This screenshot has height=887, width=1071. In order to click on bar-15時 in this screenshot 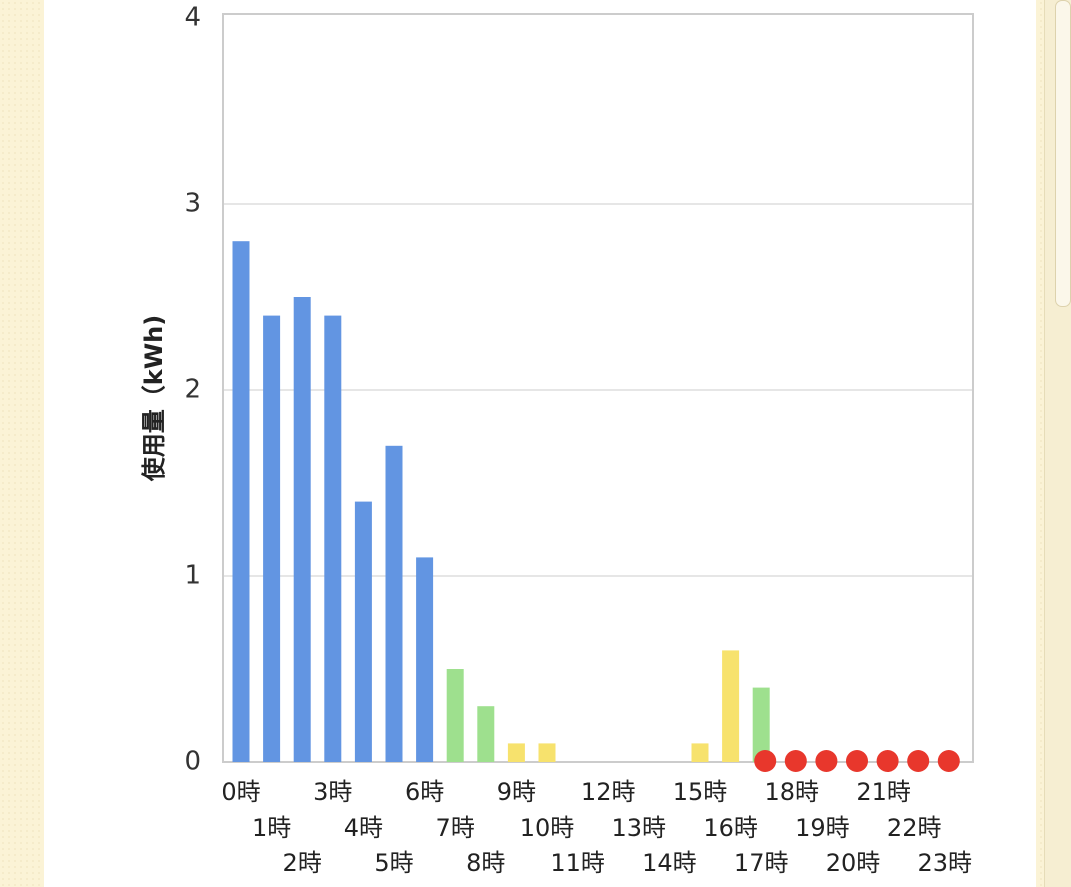, I will do `click(700, 752)`.